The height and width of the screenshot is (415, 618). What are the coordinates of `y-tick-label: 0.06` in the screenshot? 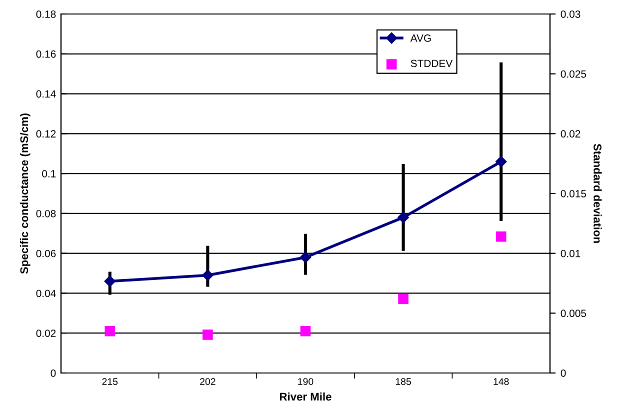 It's located at (46, 254).